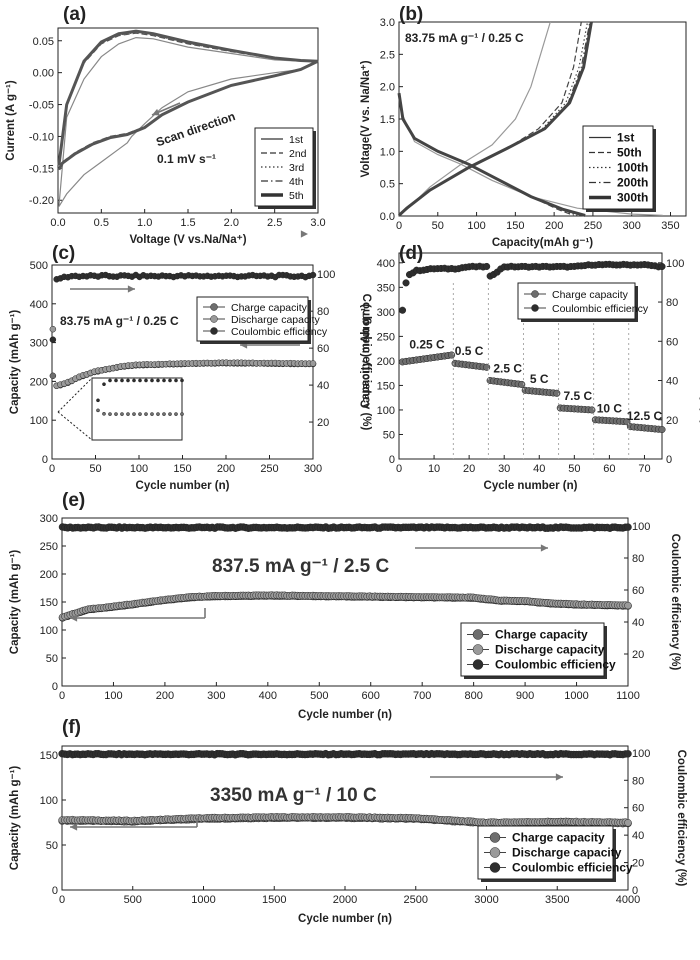 This screenshot has width=700, height=960. What do you see at coordinates (387, 185) in the screenshot?
I see `y-tick-label: 0.5` at bounding box center [387, 185].